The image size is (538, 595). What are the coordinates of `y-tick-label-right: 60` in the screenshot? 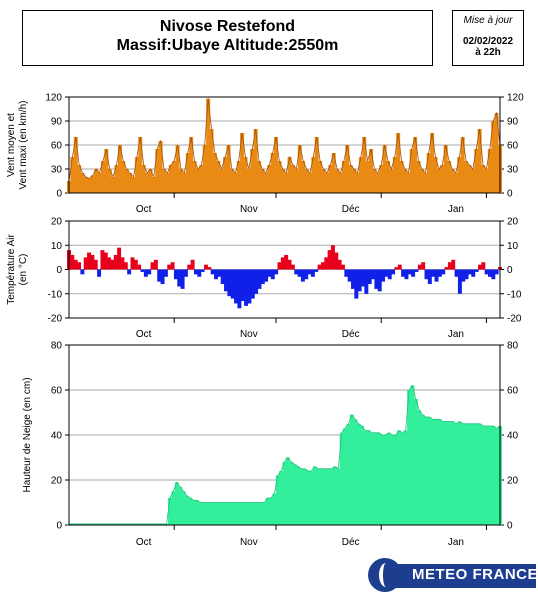 It's located at (513, 391).